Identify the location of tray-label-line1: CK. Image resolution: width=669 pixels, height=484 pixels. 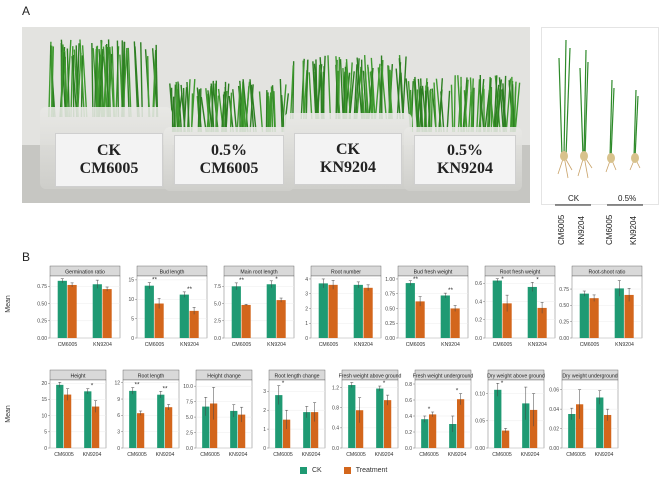
(348, 149).